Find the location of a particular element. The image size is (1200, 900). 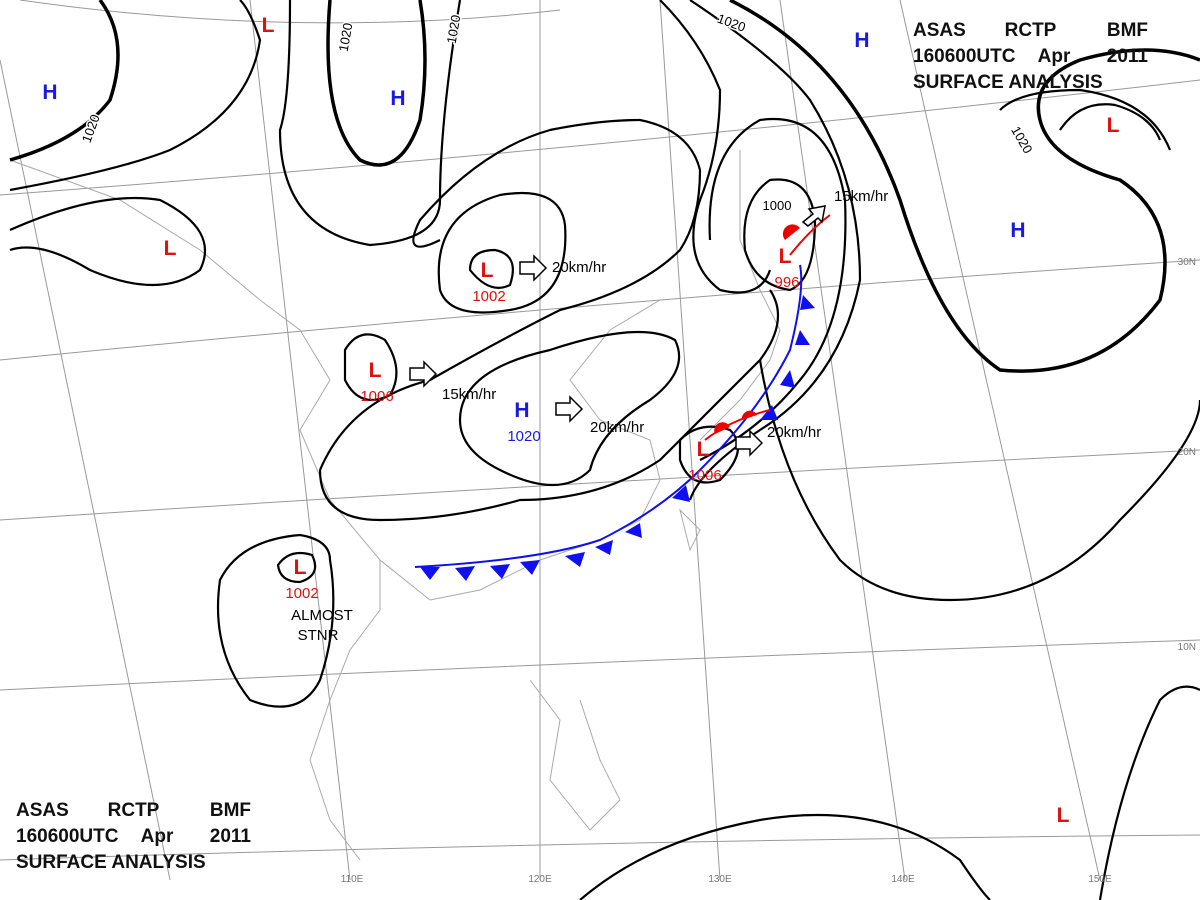

pressure-value: 1002 is located at coordinates (301, 593).